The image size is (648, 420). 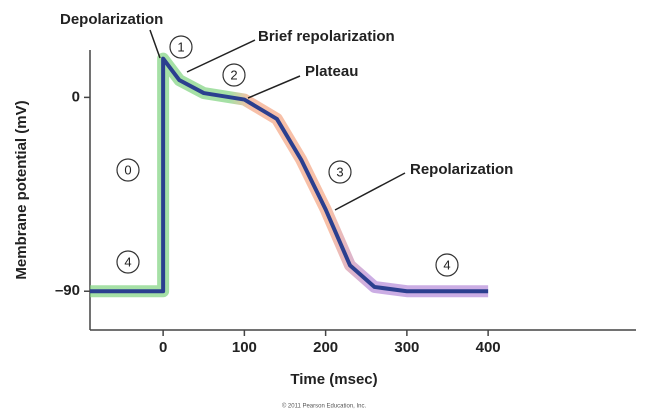 What do you see at coordinates (488, 347) in the screenshot?
I see `x-tick-label: 400` at bounding box center [488, 347].